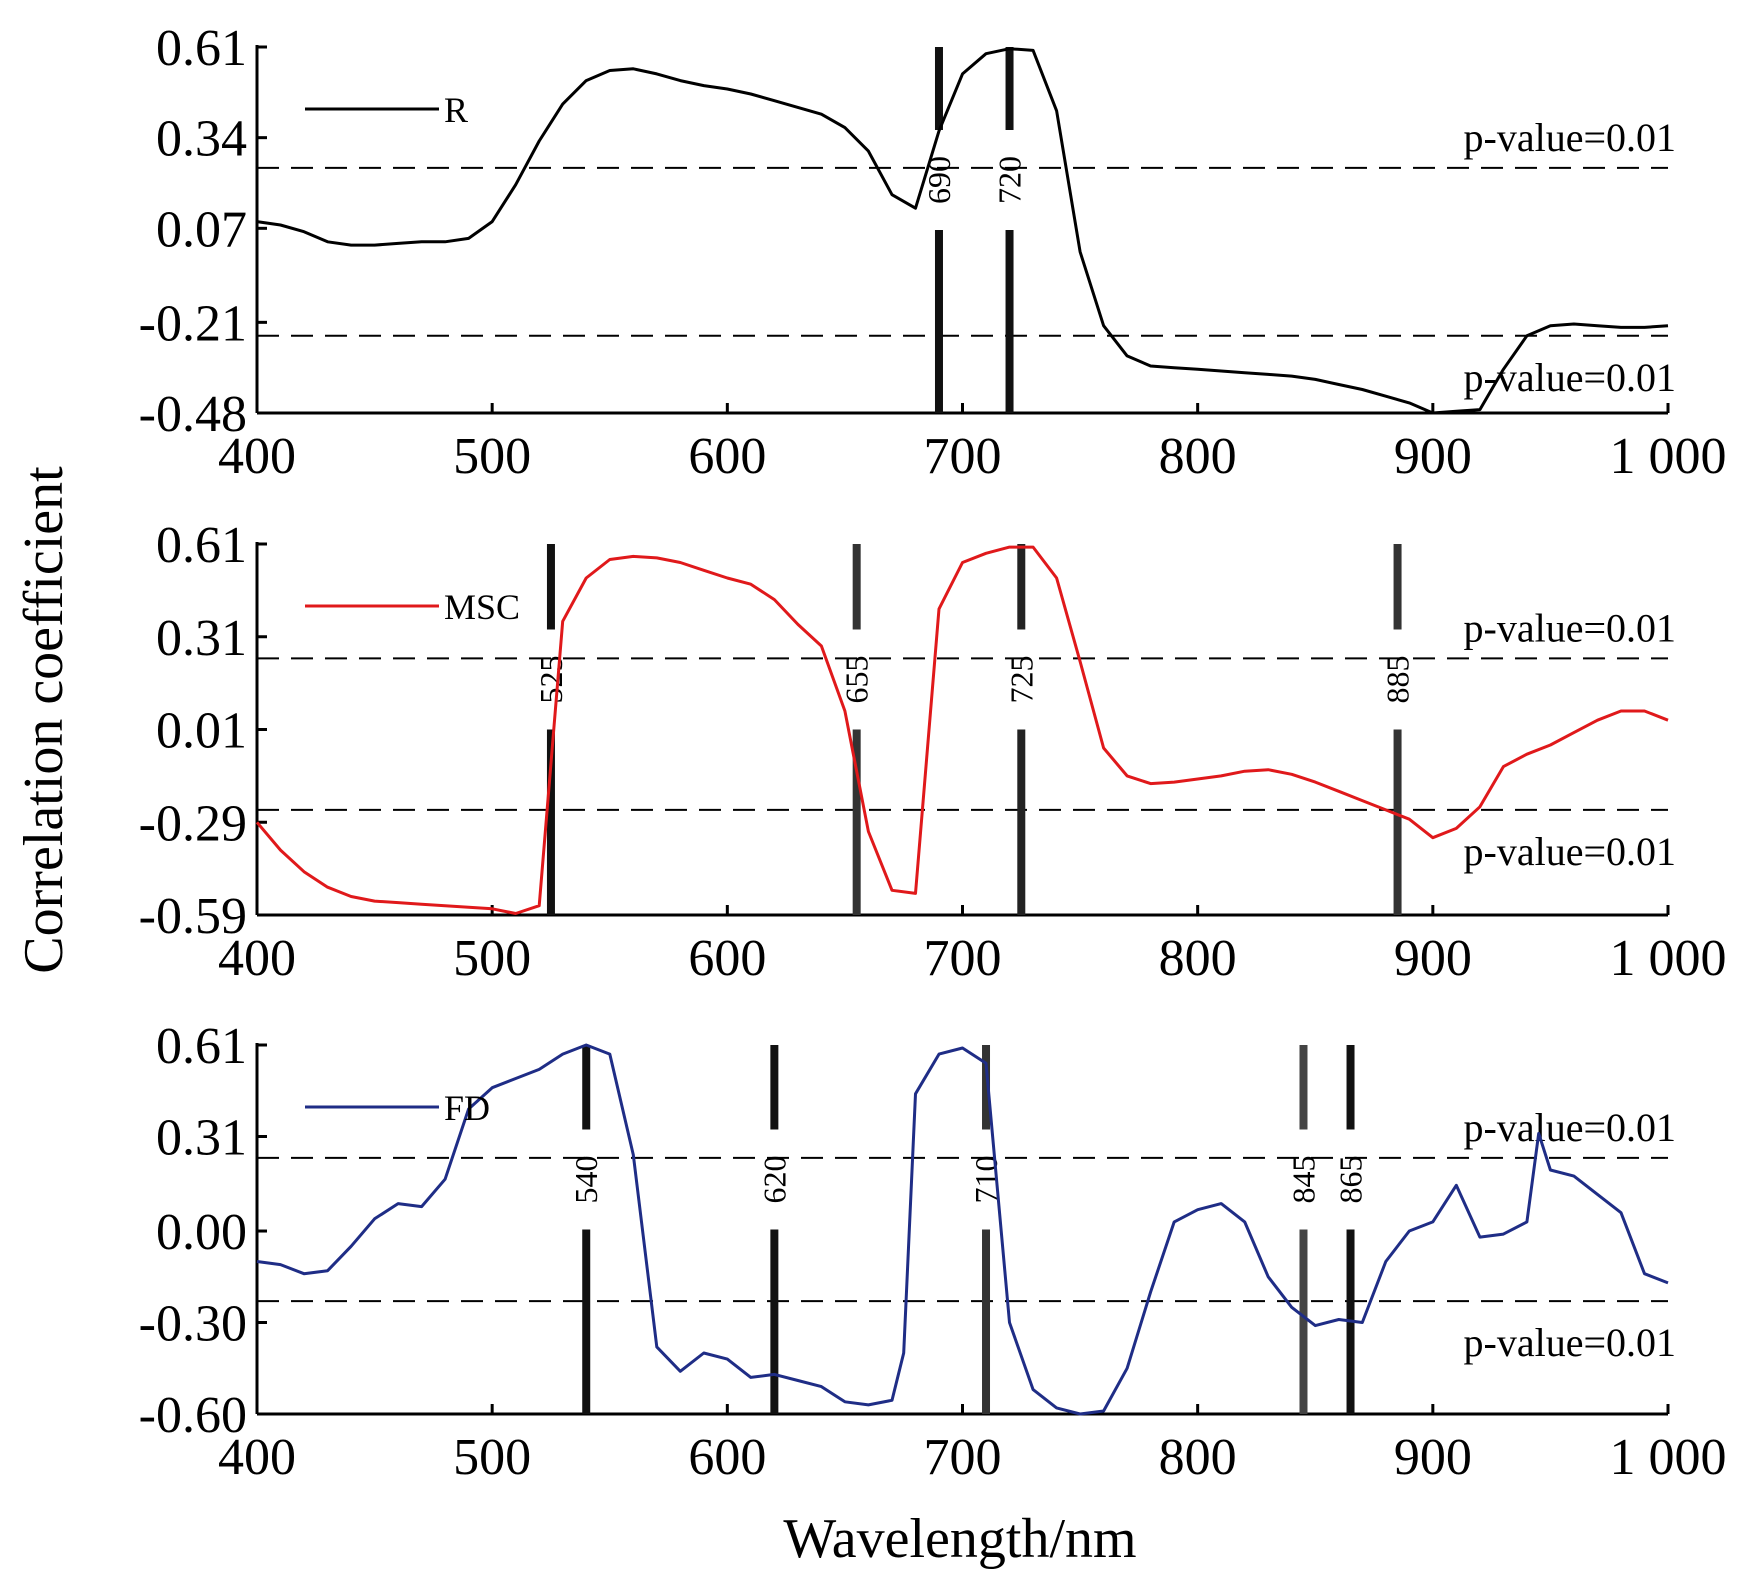 The height and width of the screenshot is (1575, 1738). Describe the element at coordinates (193, 916) in the screenshot. I see `y-tick-label: -0.59` at that location.